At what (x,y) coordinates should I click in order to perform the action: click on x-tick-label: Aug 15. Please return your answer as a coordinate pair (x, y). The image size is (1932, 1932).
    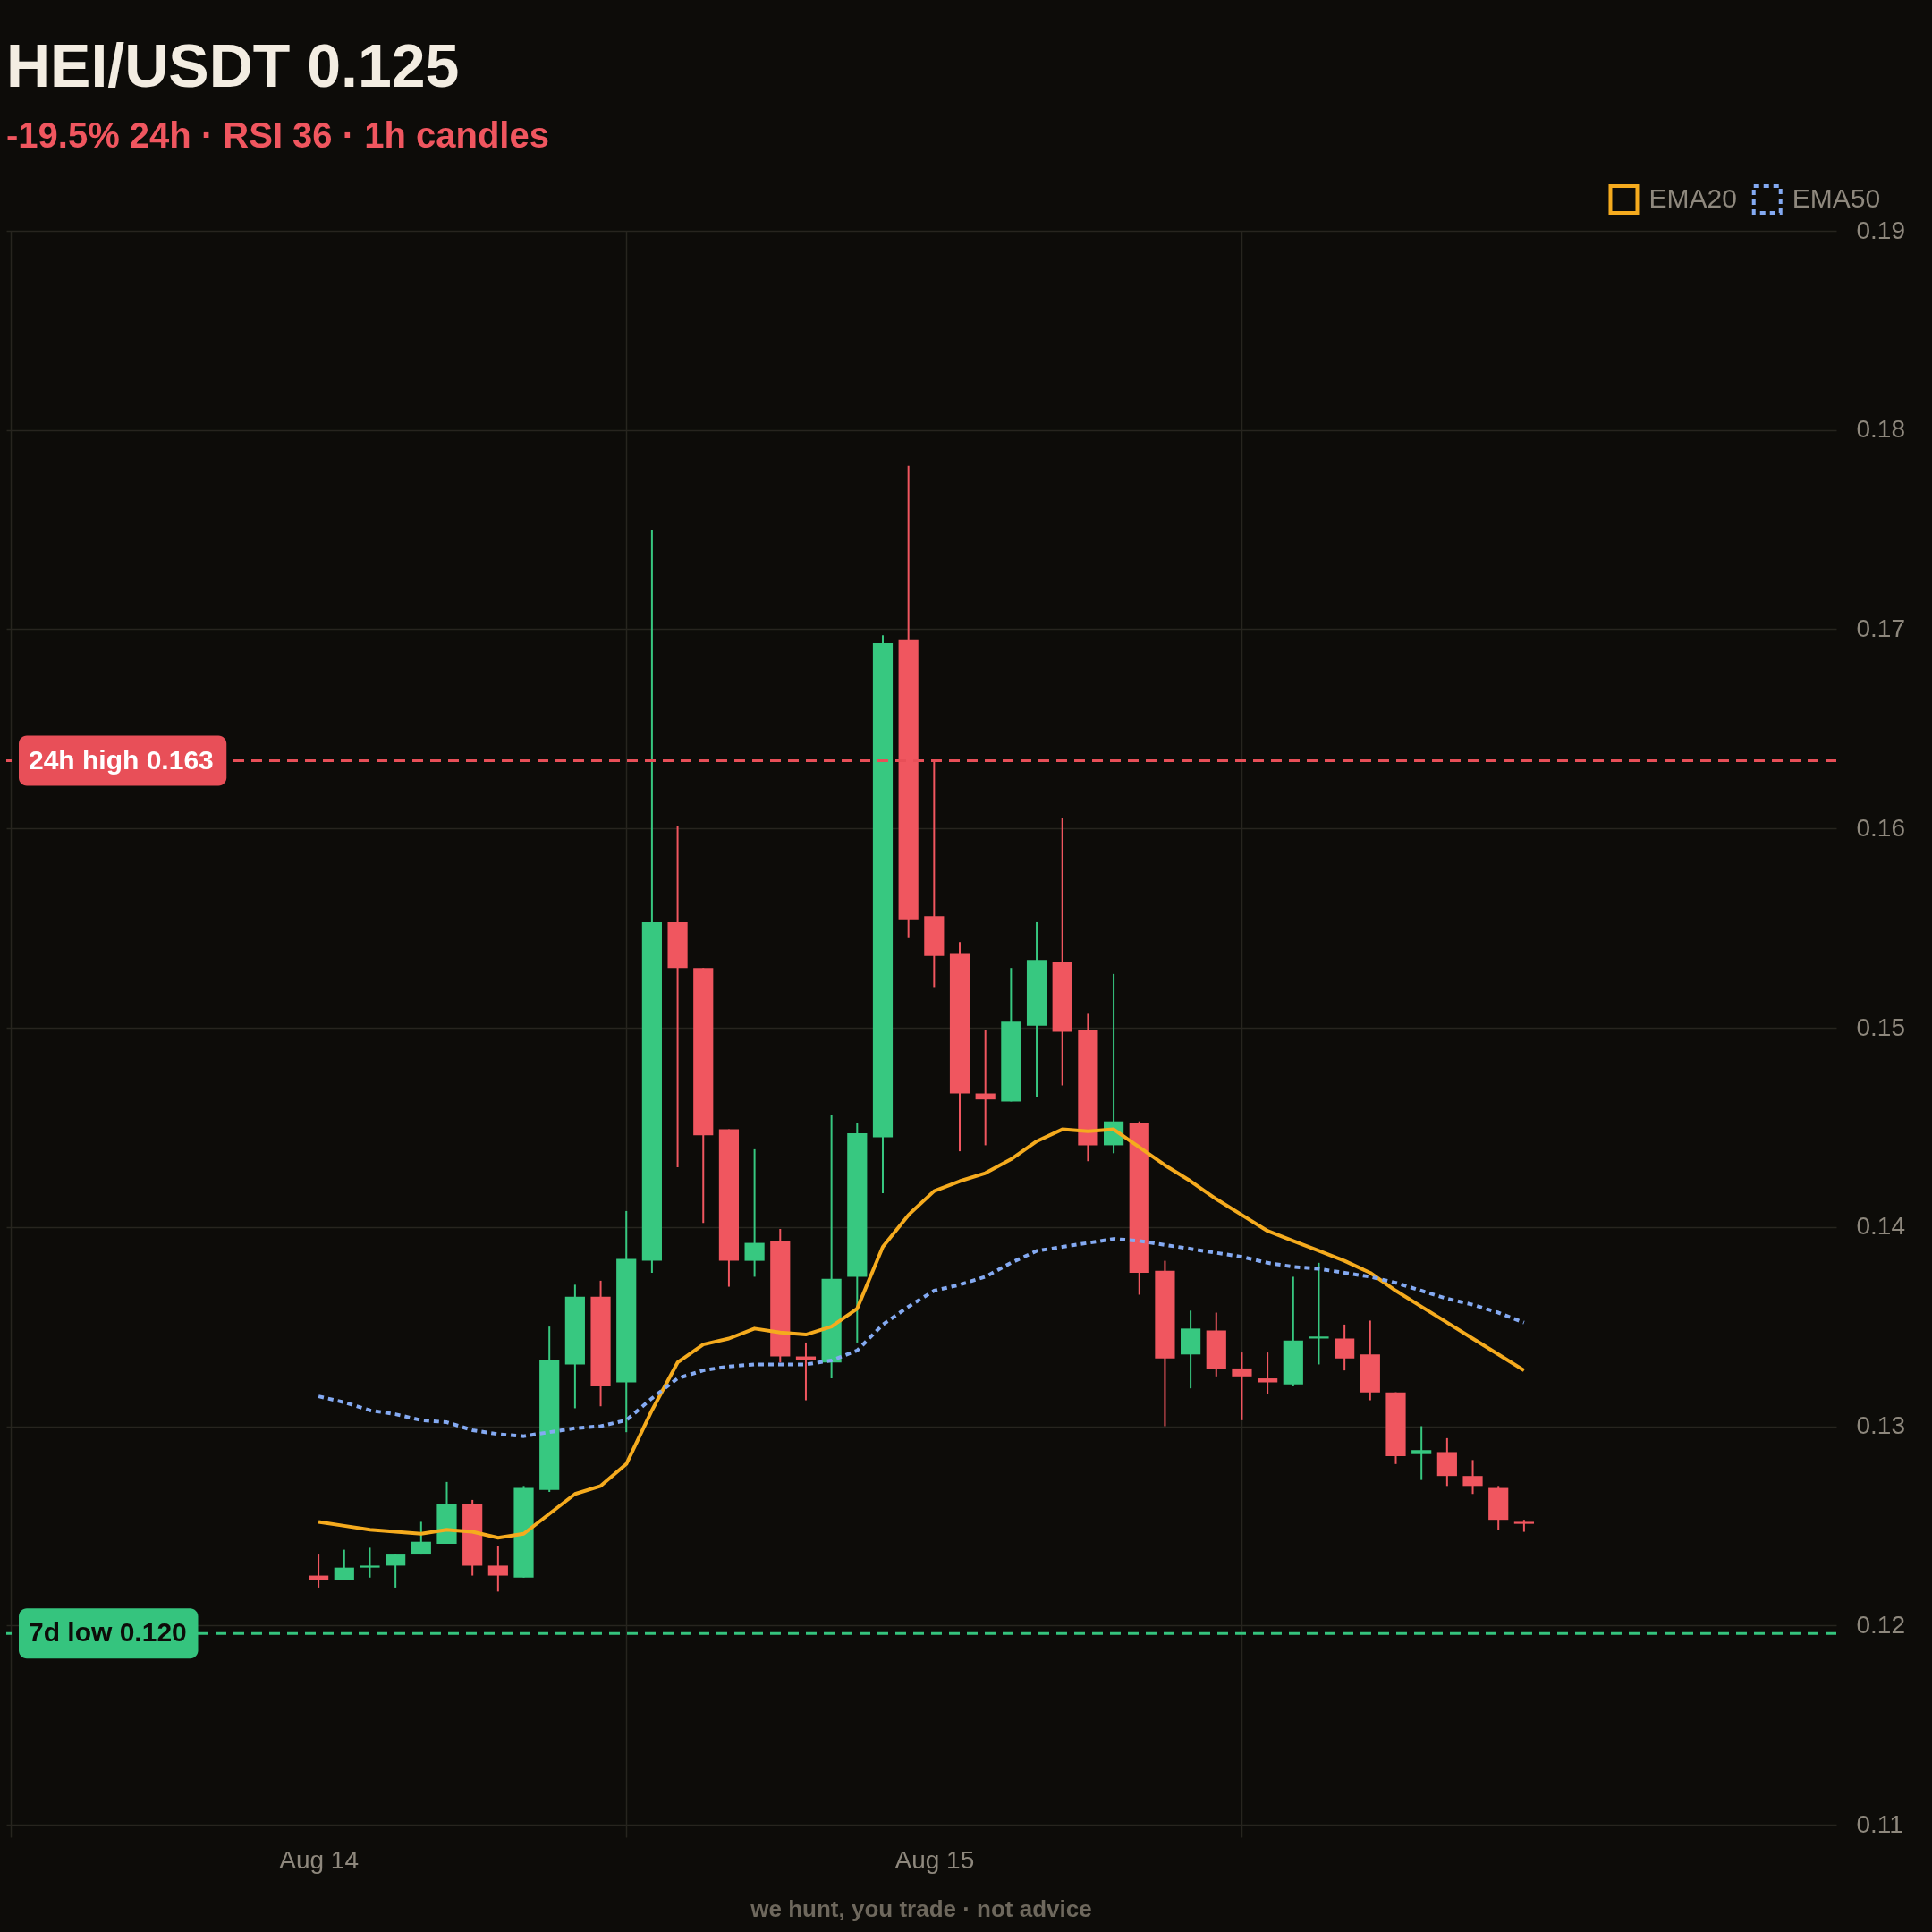
    Looking at the image, I should click on (934, 1859).